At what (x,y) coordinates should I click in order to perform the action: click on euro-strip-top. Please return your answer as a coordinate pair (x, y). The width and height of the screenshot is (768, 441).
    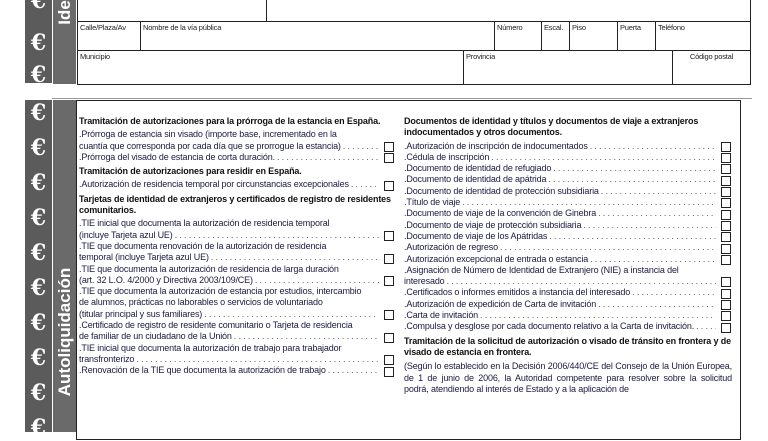
    Looking at the image, I should click on (38, 41).